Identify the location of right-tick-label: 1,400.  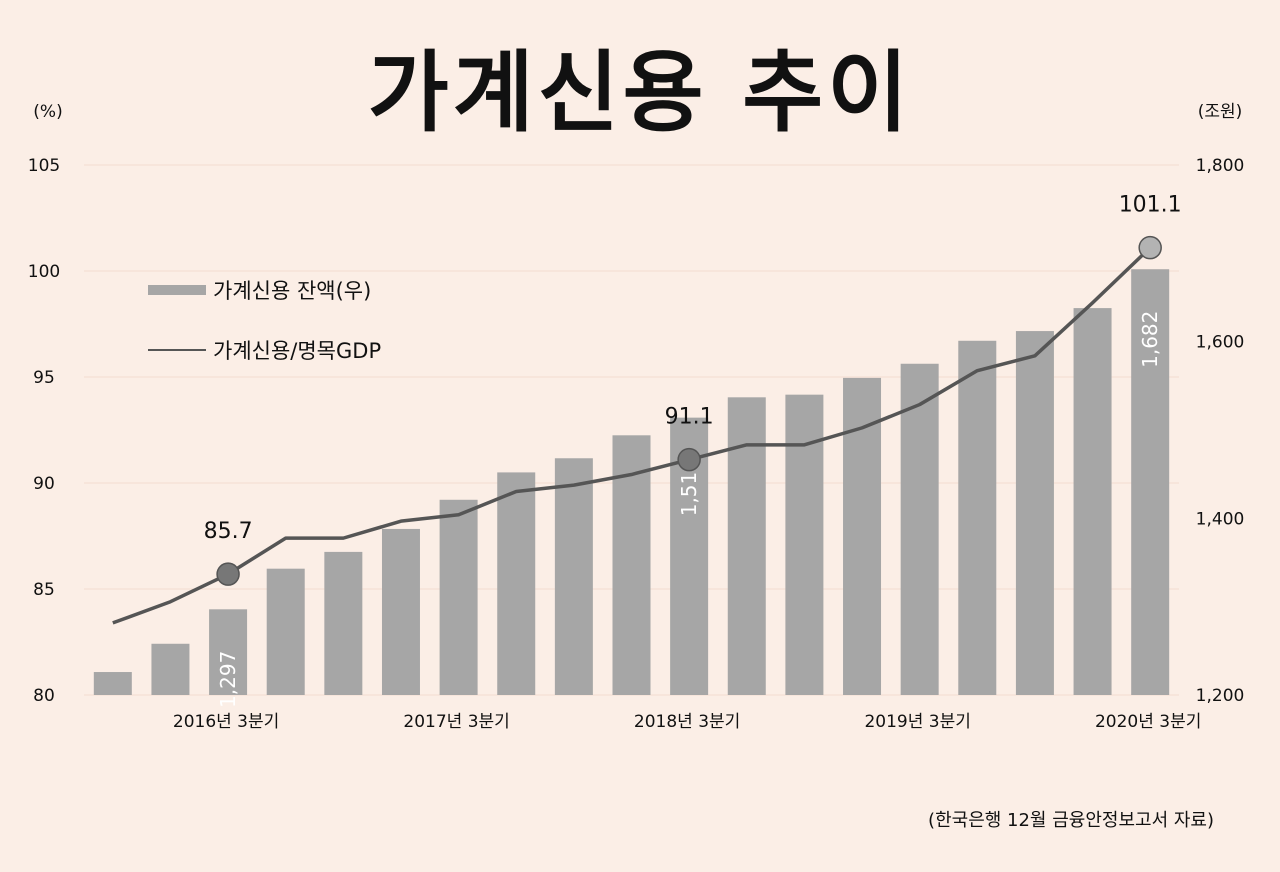
(1220, 519).